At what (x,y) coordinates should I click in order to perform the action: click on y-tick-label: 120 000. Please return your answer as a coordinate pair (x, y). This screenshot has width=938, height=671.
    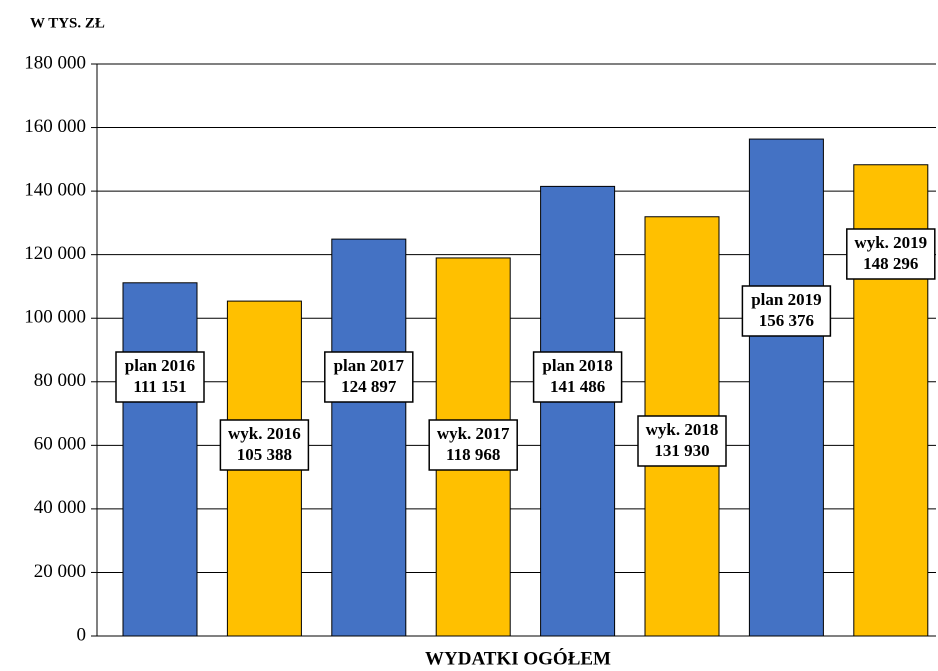
    Looking at the image, I should click on (55, 253).